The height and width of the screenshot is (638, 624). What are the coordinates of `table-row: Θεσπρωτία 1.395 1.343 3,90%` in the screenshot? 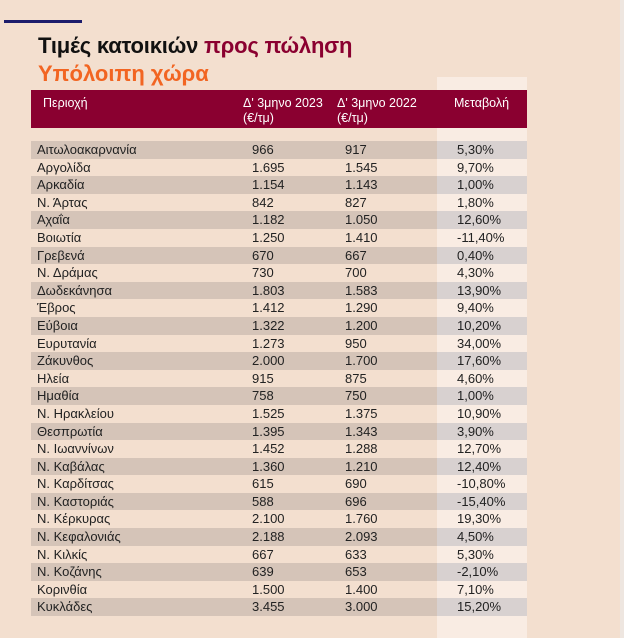 It's located at (279, 431).